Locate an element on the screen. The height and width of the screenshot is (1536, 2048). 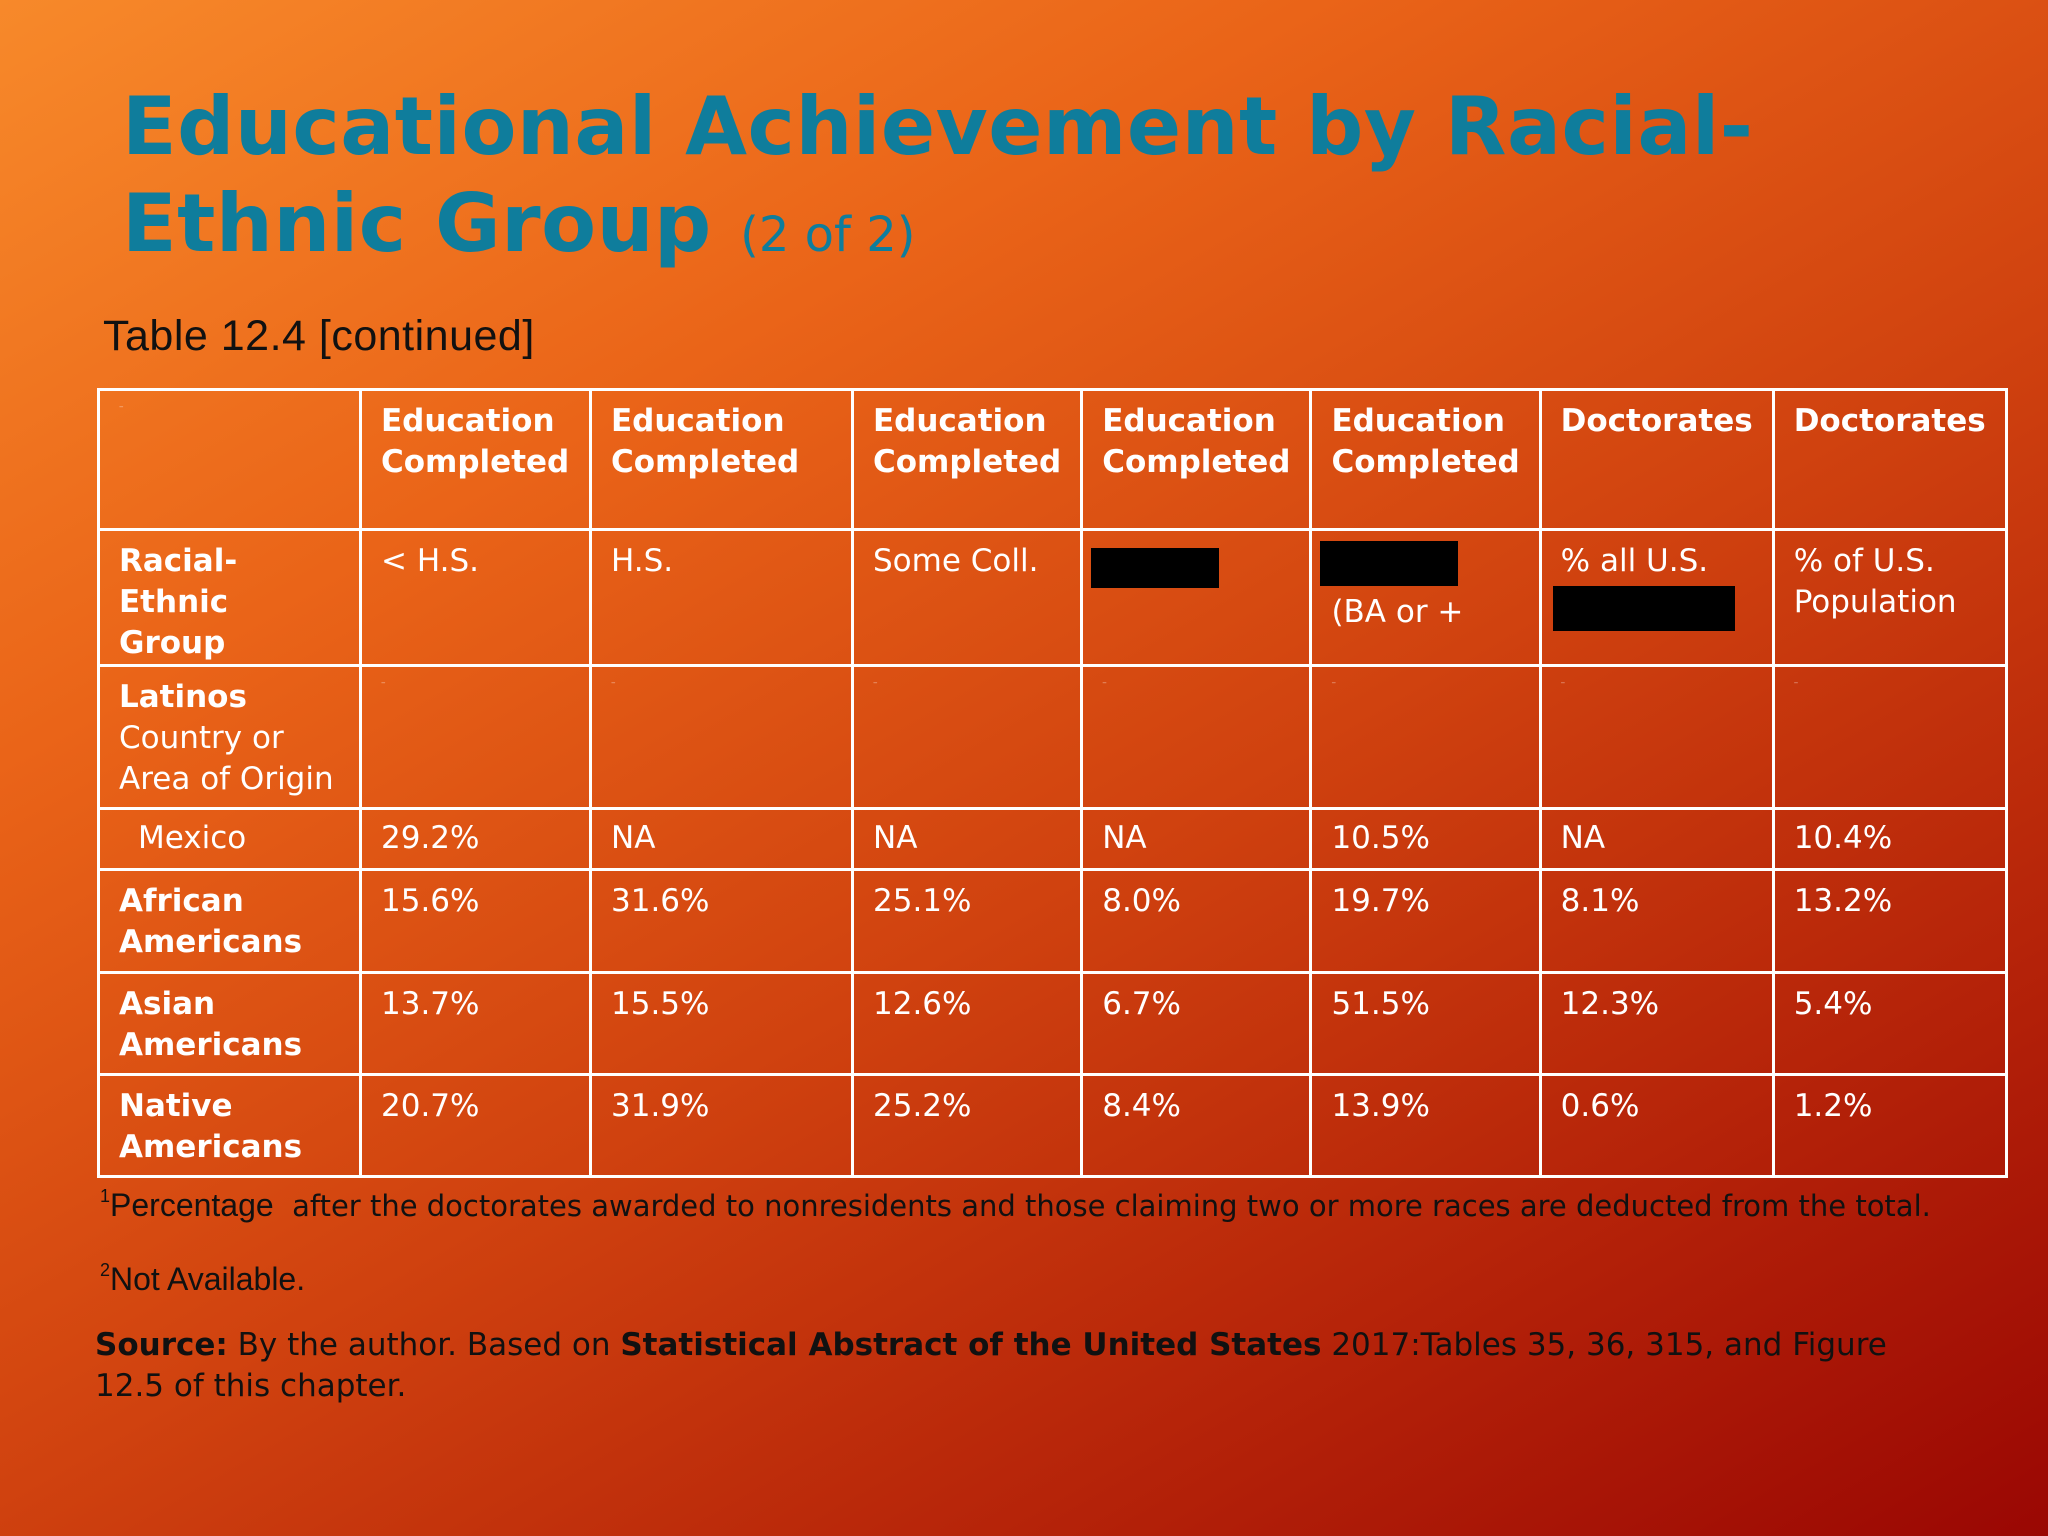
value-cell: 8.1% is located at coordinates (1656, 921).